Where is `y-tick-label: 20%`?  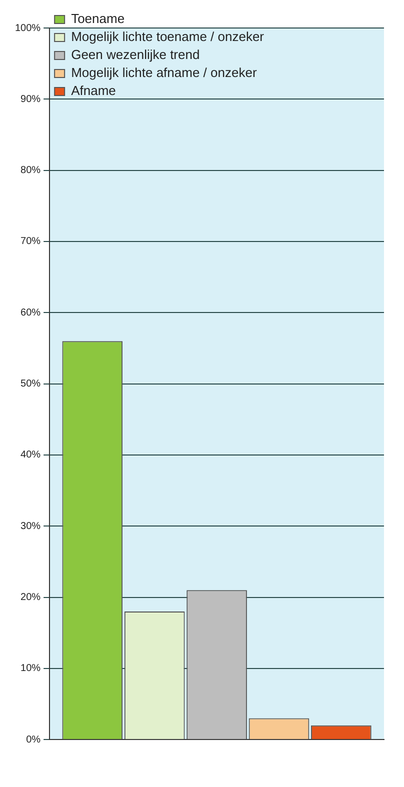
y-tick-label: 20% is located at coordinates (30, 598).